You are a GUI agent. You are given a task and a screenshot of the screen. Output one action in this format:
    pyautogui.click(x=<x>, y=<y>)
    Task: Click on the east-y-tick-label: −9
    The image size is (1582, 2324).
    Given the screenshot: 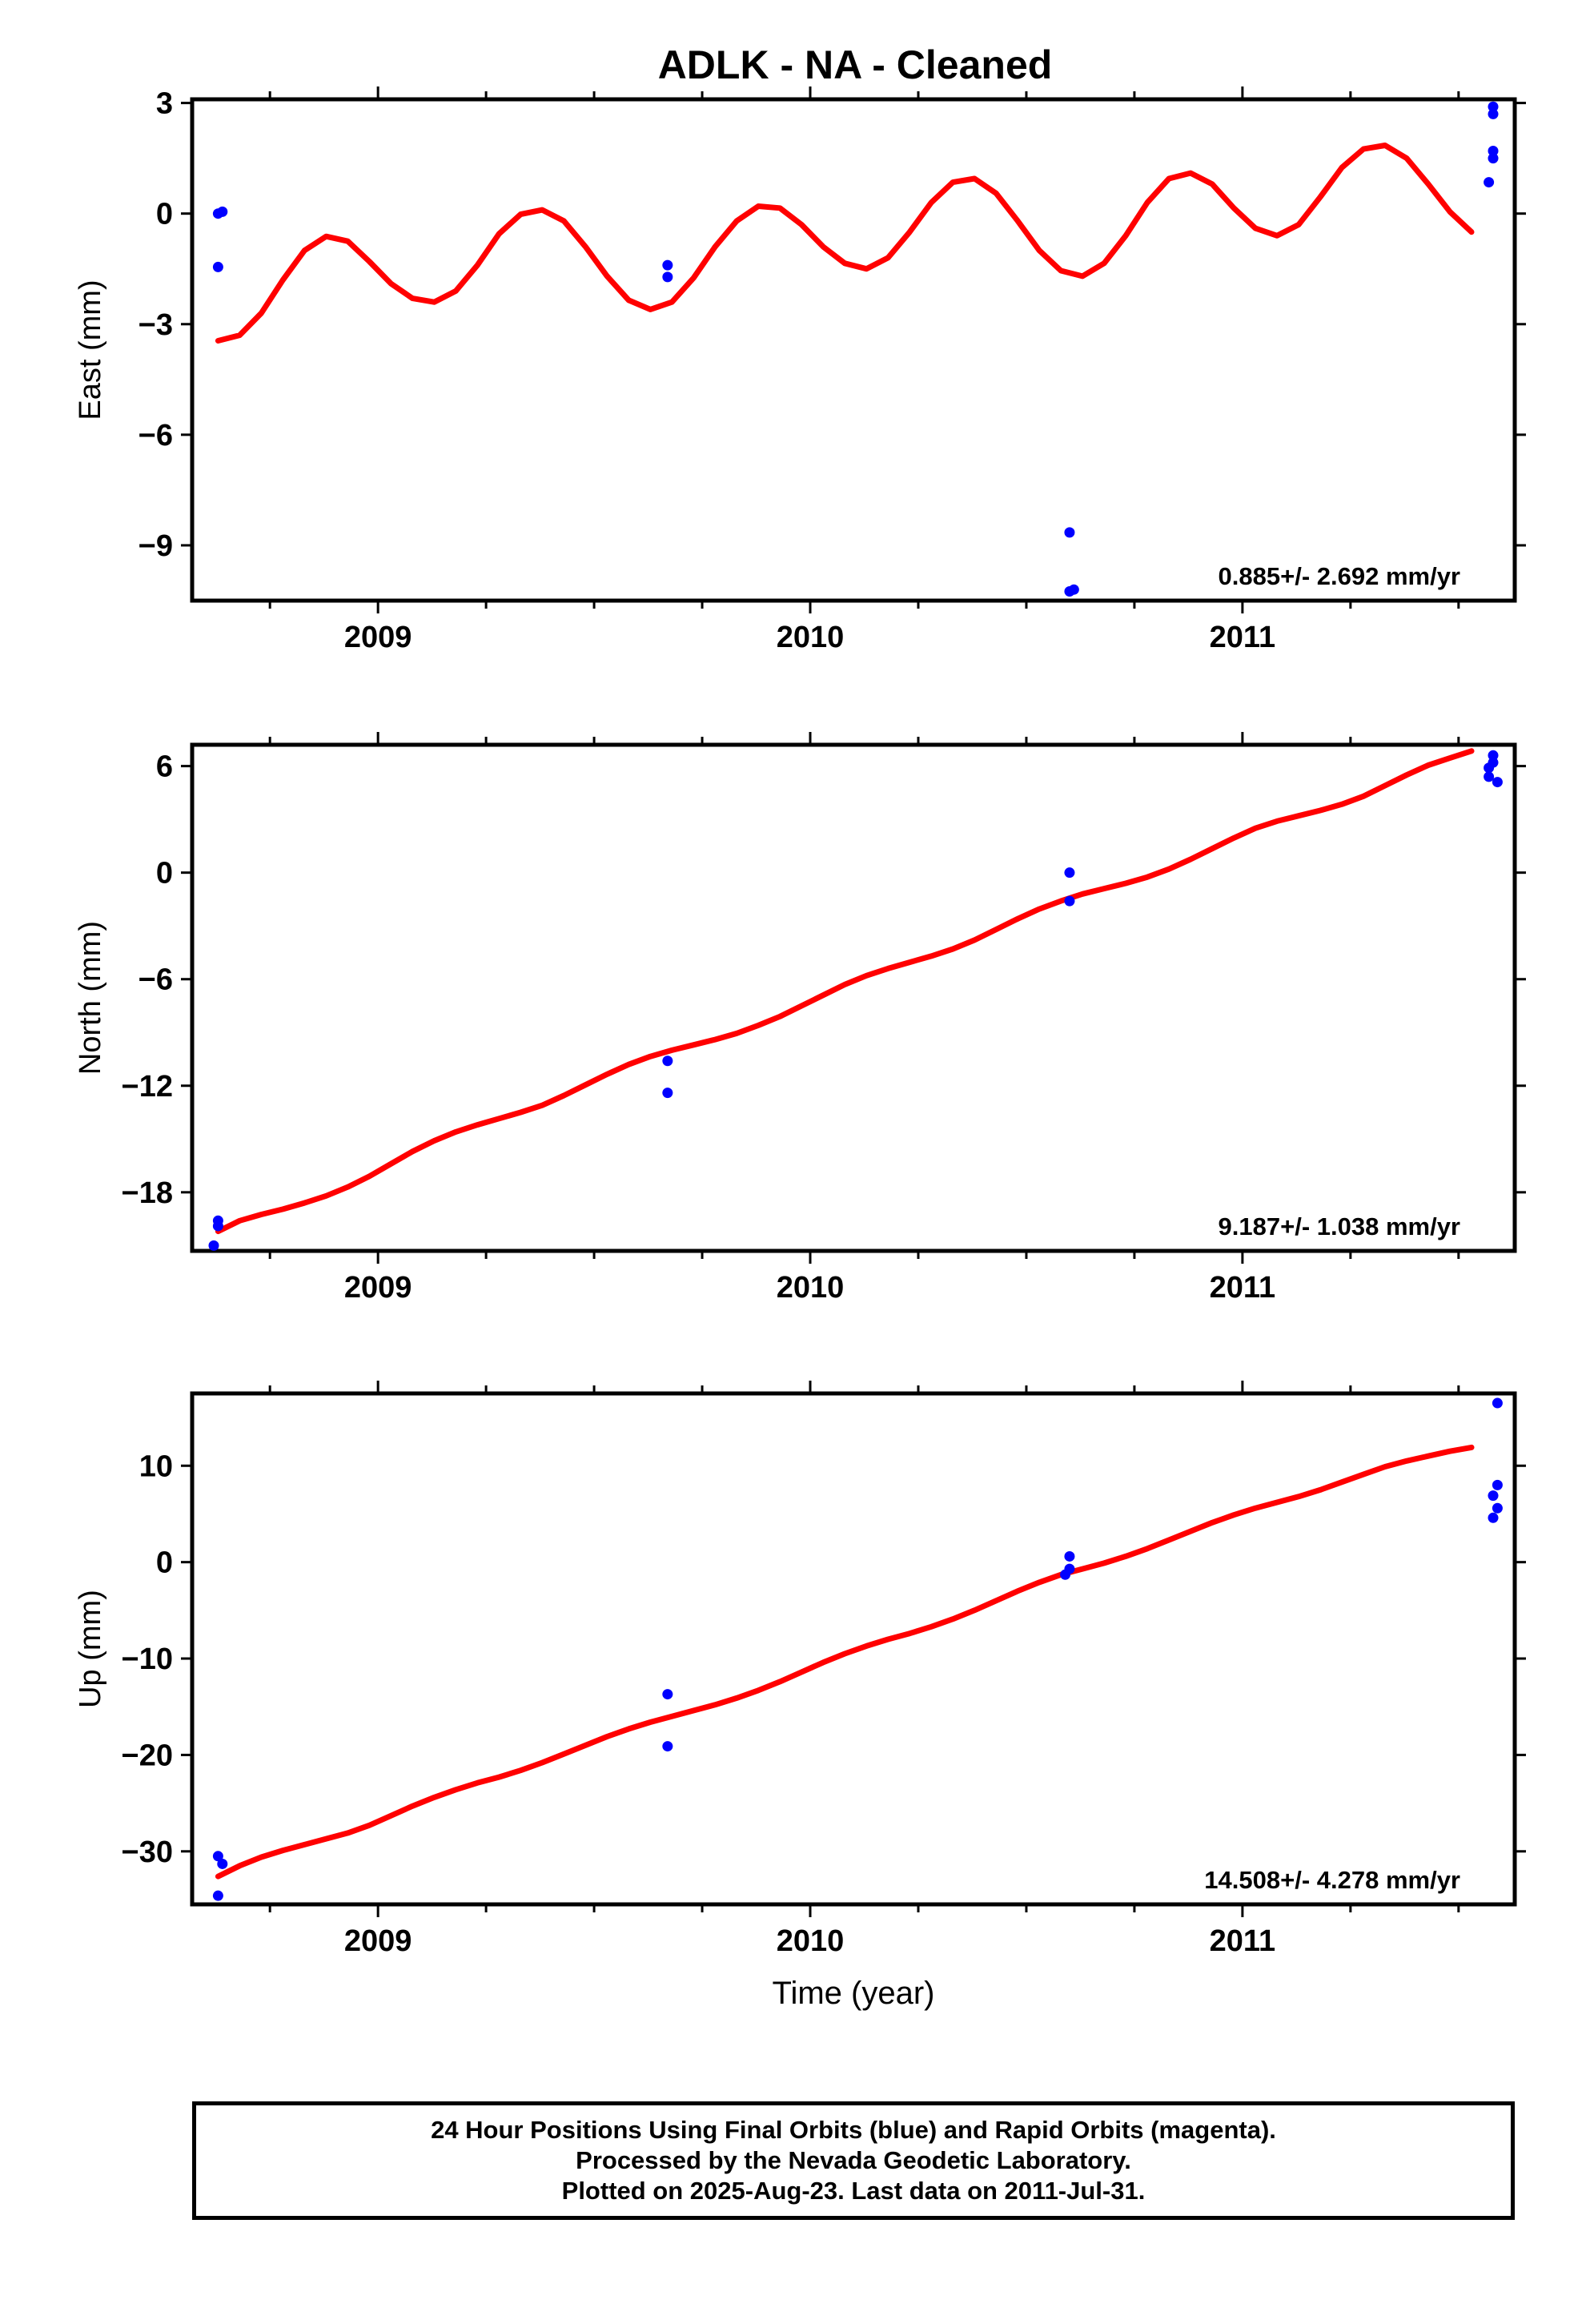 What is the action you would take?
    pyautogui.click(x=156, y=546)
    